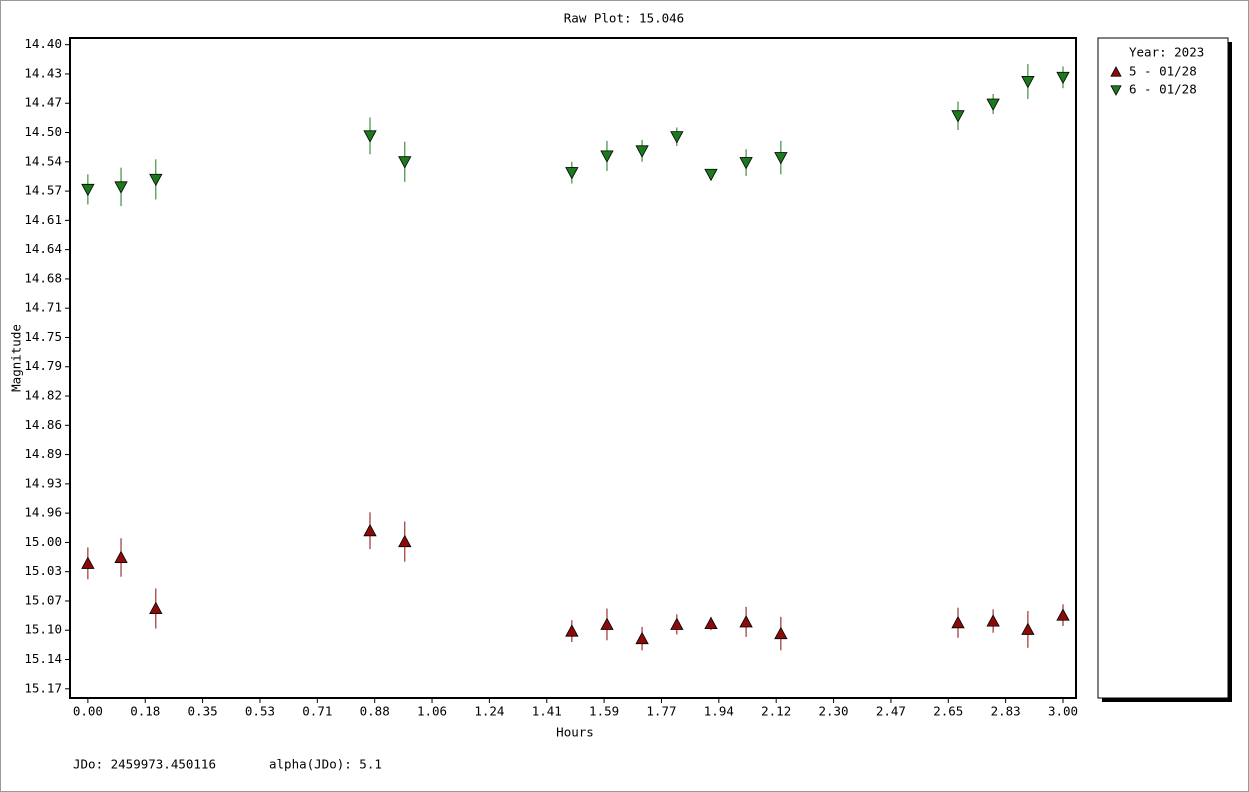  What do you see at coordinates (317, 711) in the screenshot?
I see `x-tick-label: 0.71` at bounding box center [317, 711].